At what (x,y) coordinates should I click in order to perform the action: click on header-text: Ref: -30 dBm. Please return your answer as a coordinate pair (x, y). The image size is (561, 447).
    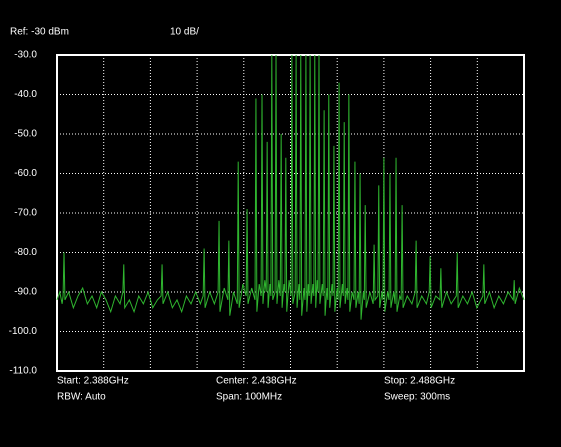
    Looking at the image, I should click on (39, 32).